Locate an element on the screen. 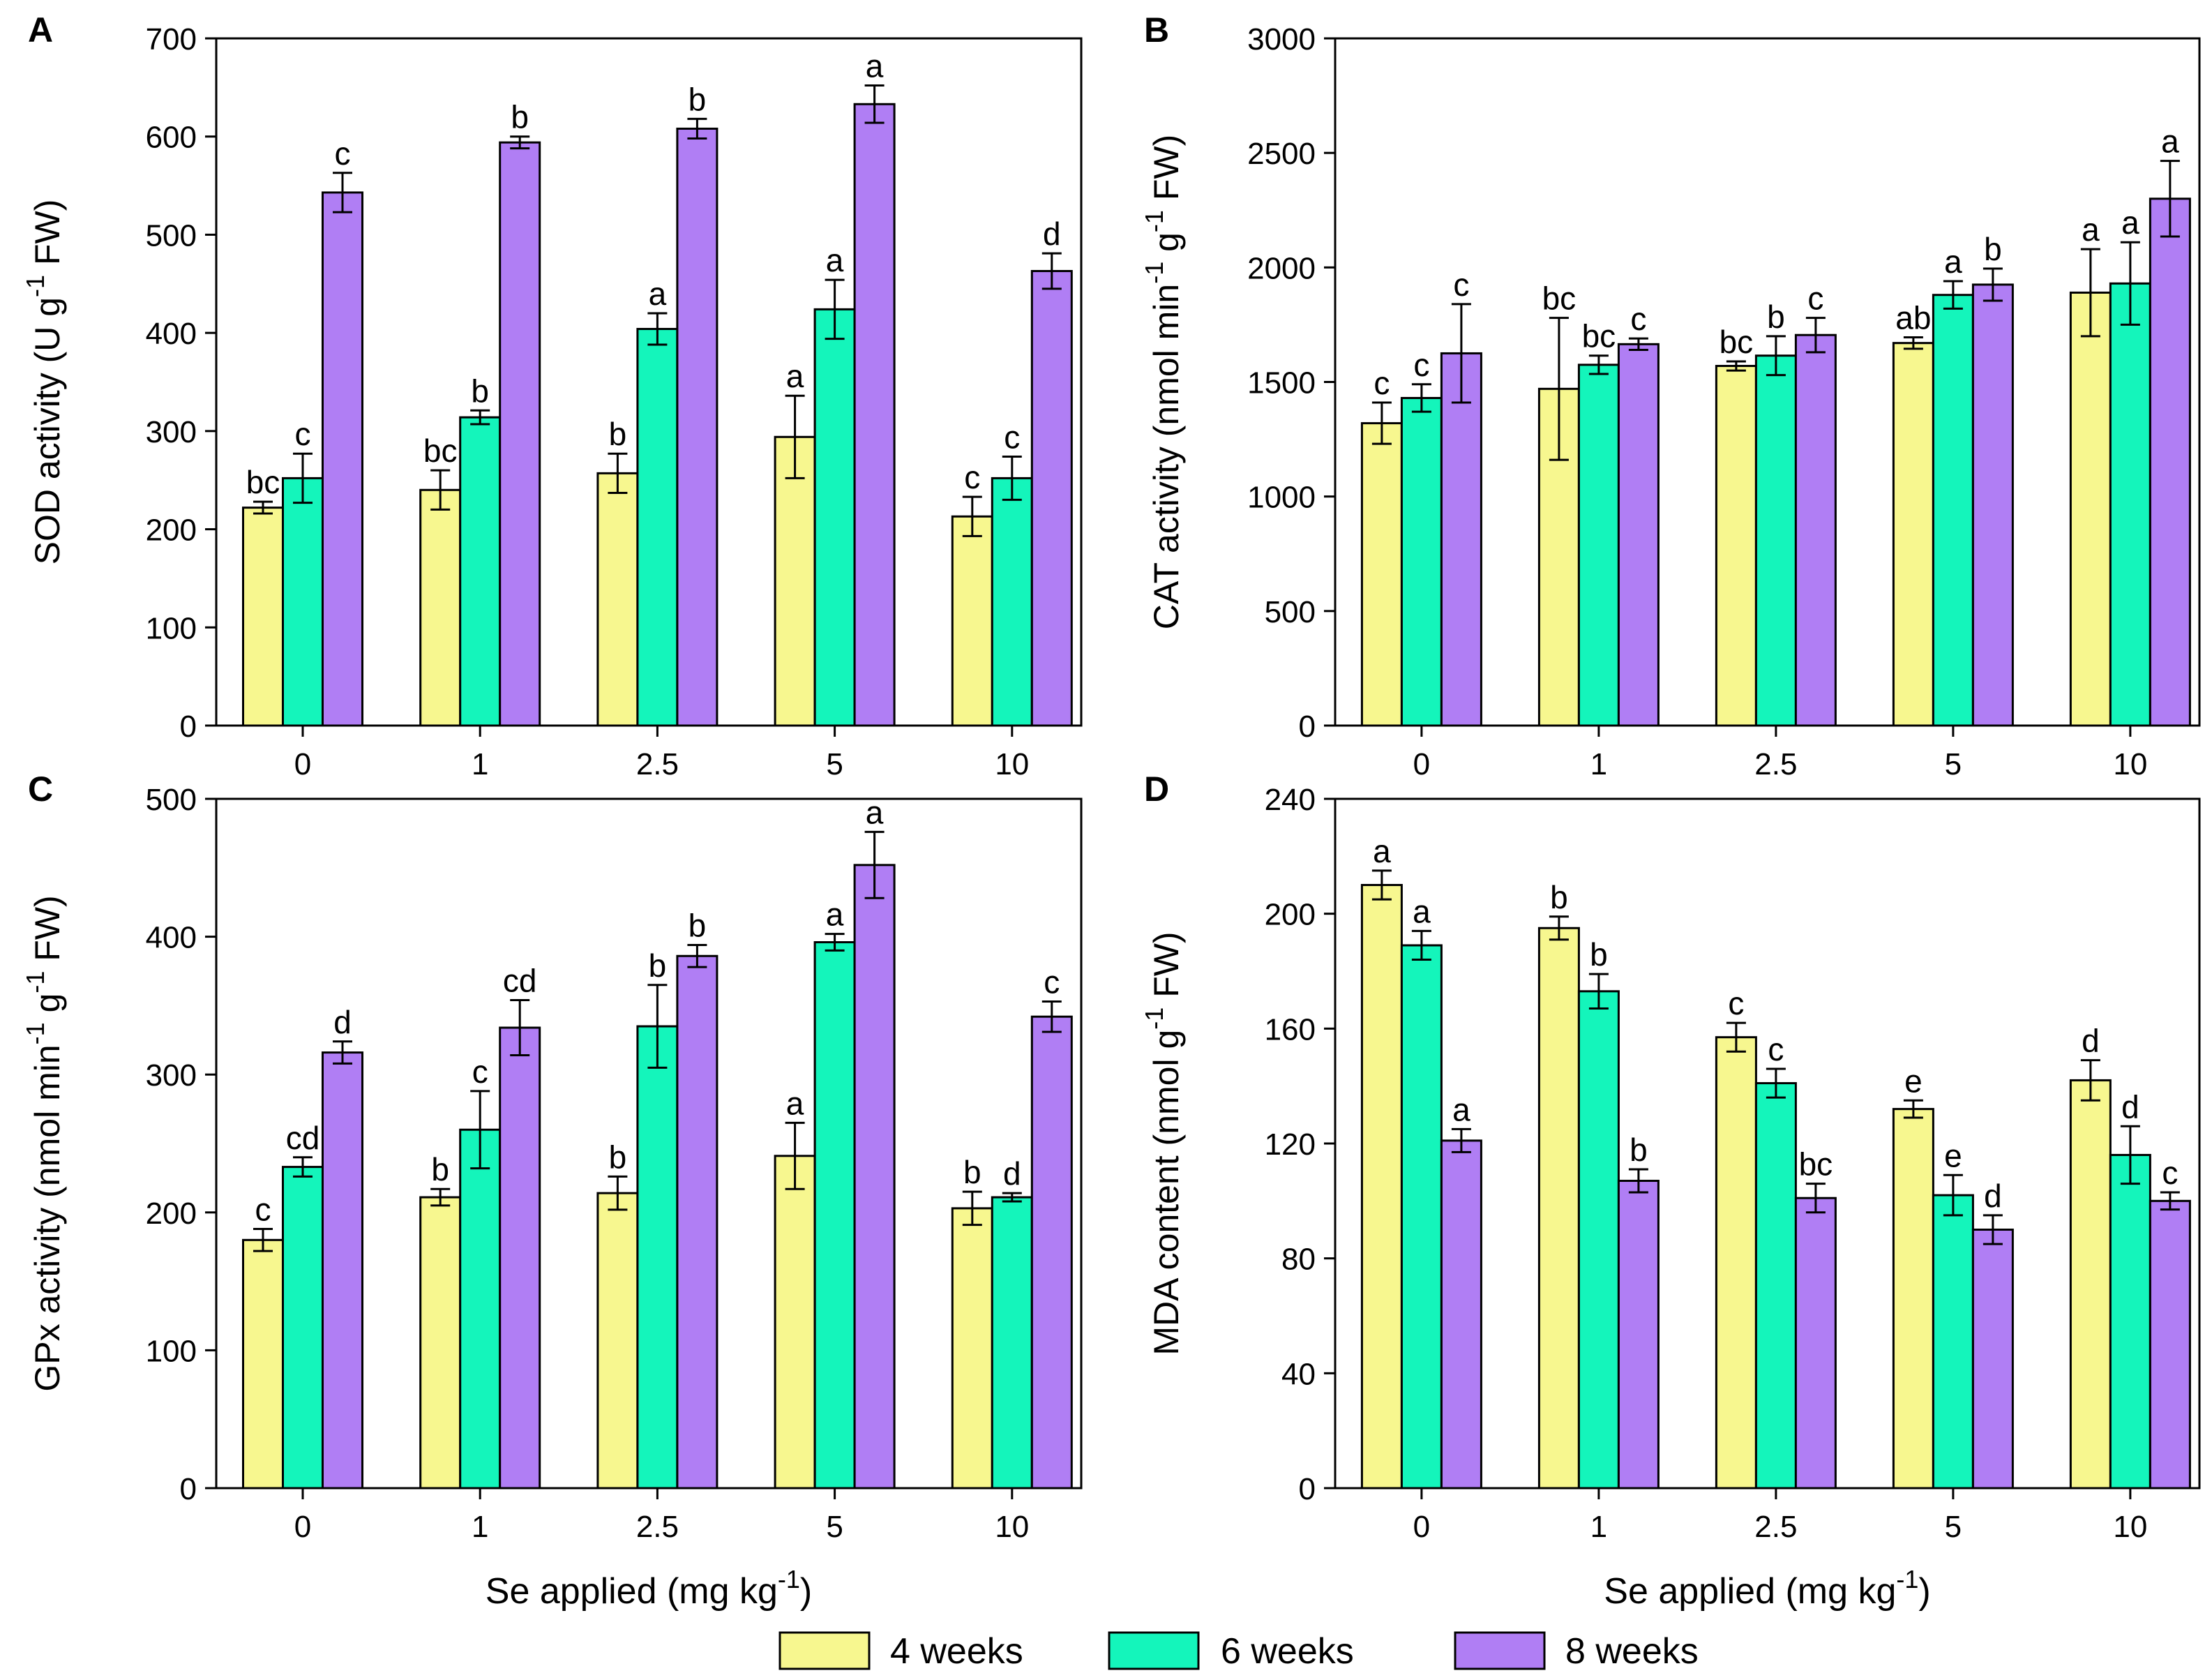 The height and width of the screenshot is (1680, 2212). legend-label-4-weeks: 4 weeks is located at coordinates (957, 1651).